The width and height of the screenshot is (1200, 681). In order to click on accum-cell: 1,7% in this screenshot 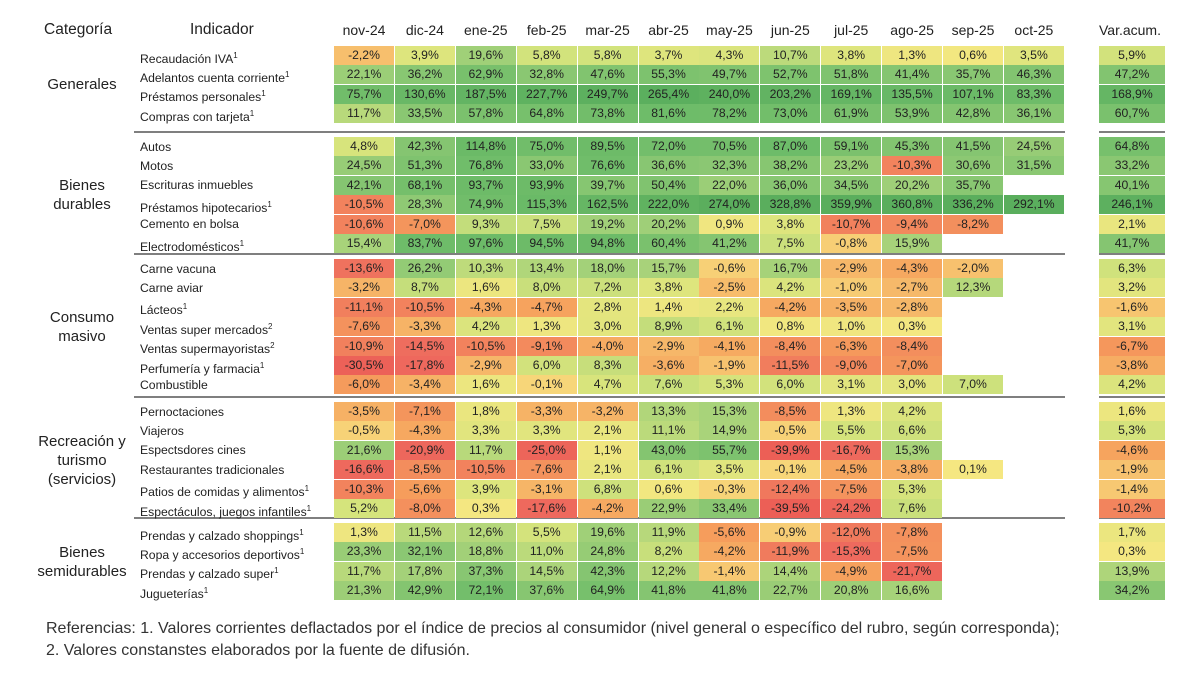, I will do `click(1132, 532)`.